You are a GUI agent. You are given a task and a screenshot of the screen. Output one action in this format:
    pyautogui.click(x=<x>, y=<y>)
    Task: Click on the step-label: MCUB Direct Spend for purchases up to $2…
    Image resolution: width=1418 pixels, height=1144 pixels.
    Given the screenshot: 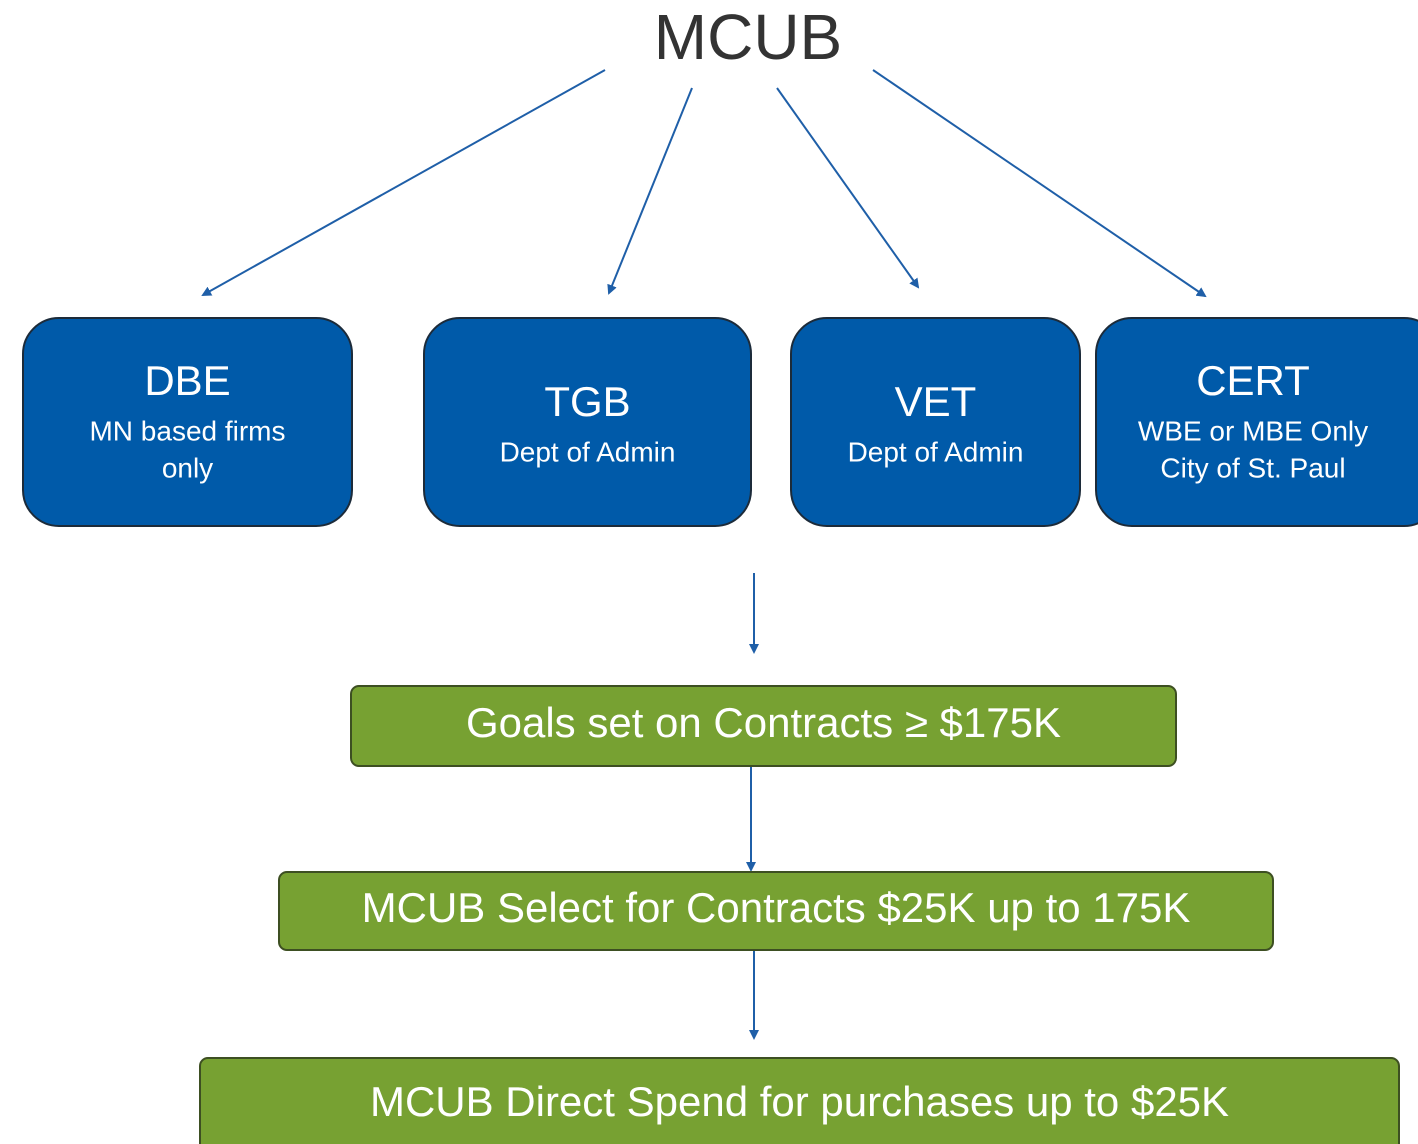 What is the action you would take?
    pyautogui.click(x=799, y=1101)
    